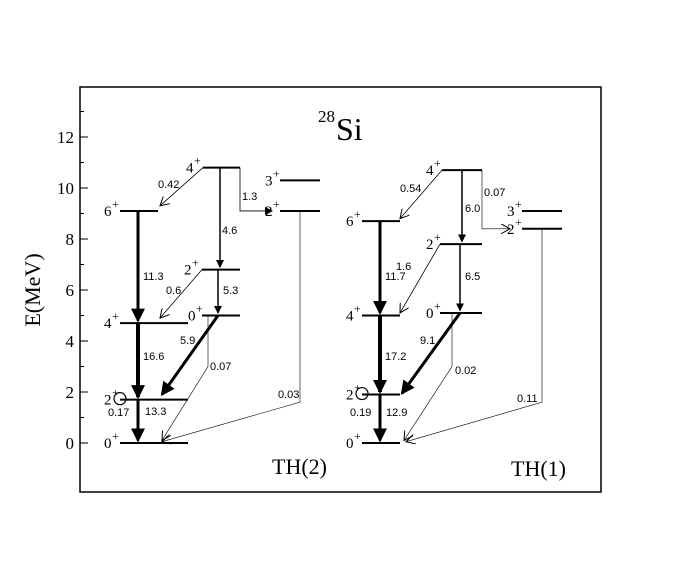 Image resolution: width=678 pixels, height=581 pixels. What do you see at coordinates (395, 277) in the screenshot?
I see `transition-strength-label: 11.7` at bounding box center [395, 277].